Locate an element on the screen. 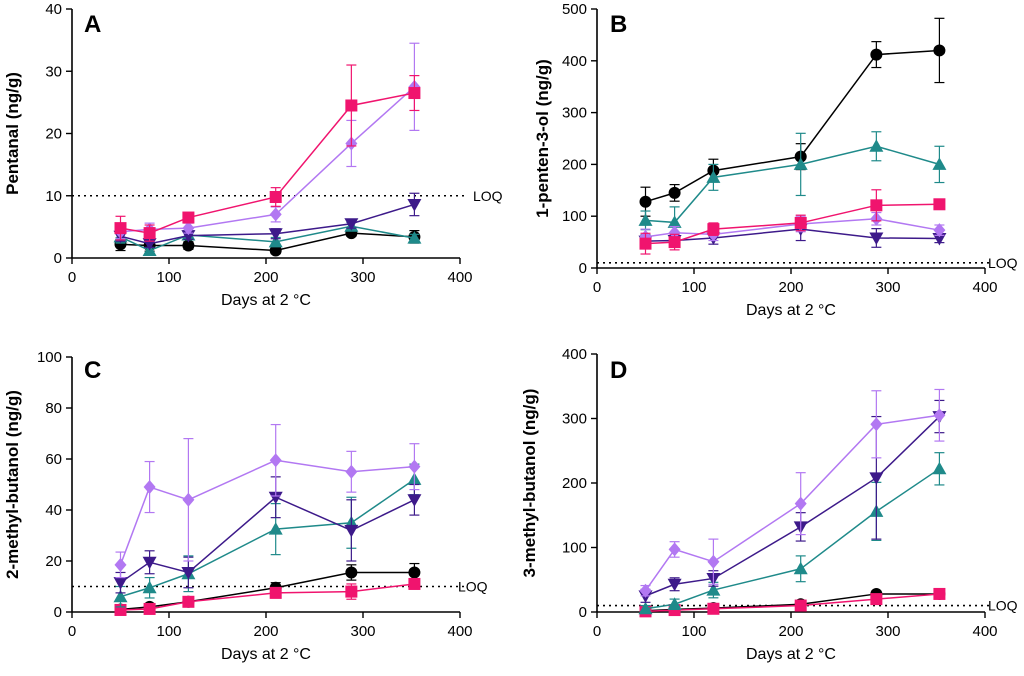 This screenshot has width=1024, height=676. x-tick-label: 0 is located at coordinates (72, 277).